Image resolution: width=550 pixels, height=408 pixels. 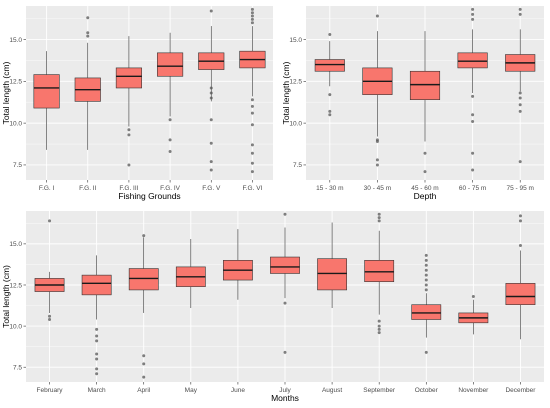 I want to click on x-axis-title: Fishing Grounds, so click(x=149, y=196).